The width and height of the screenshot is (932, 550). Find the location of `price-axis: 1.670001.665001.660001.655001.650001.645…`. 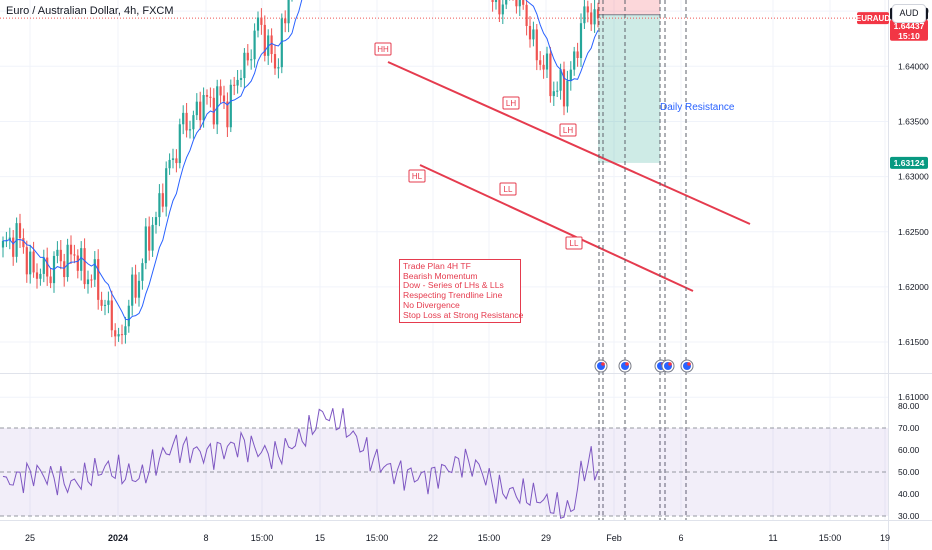

price-axis: 1.670001.665001.660001.655001.650001.645… is located at coordinates (913, 201).